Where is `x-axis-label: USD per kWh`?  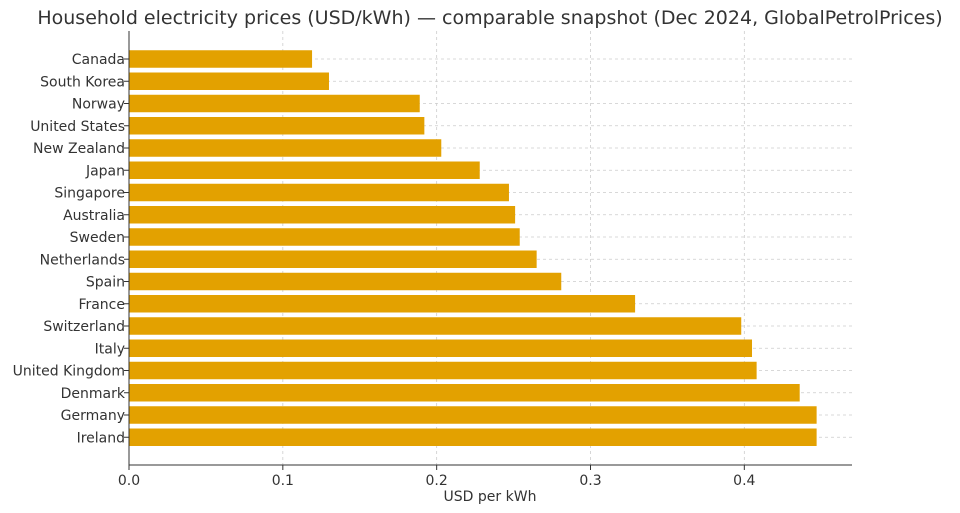
x-axis-label: USD per kWh is located at coordinates (490, 497).